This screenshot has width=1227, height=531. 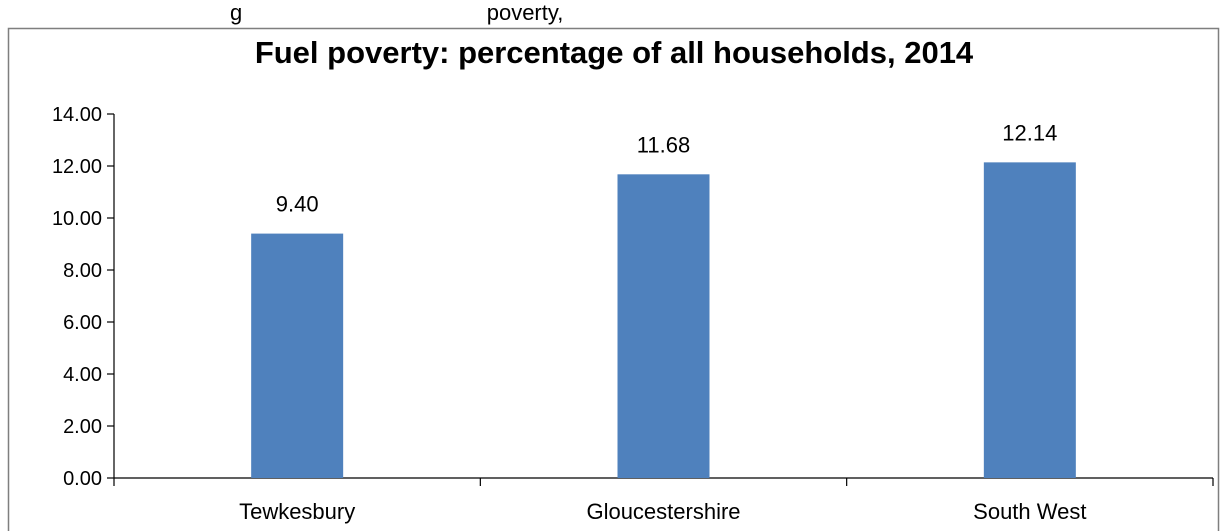 I want to click on data-label: 9.40, so click(x=297, y=204).